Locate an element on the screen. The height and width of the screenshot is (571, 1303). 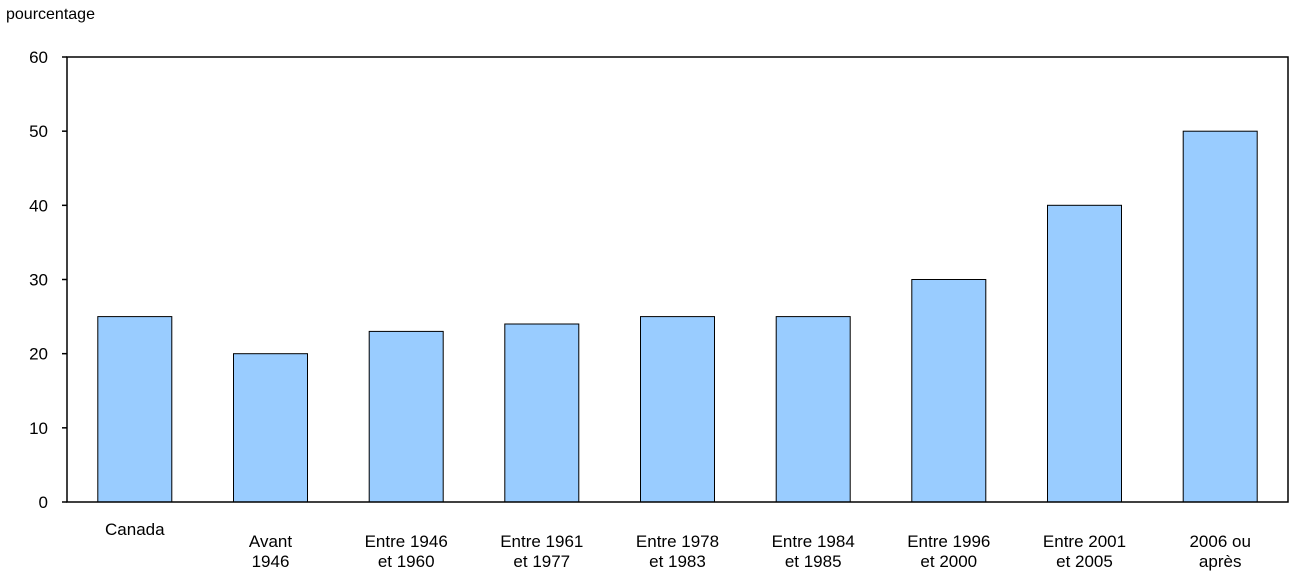
y-tick-label-6: 60 is located at coordinates (38, 57).